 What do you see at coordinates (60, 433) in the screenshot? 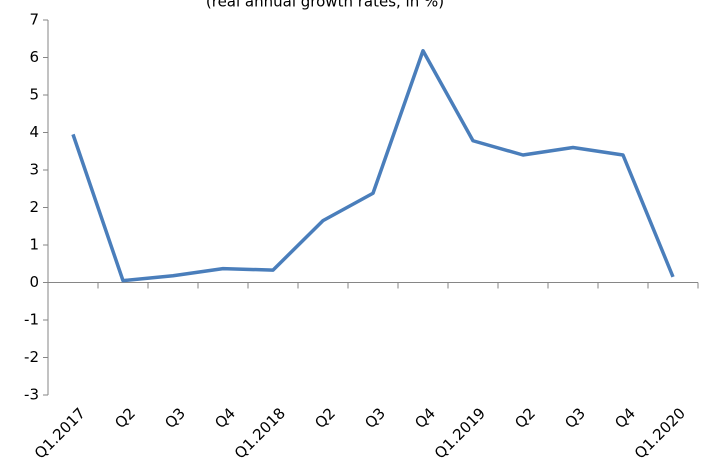
I see `x-tick-label: Q1.2017` at bounding box center [60, 433].